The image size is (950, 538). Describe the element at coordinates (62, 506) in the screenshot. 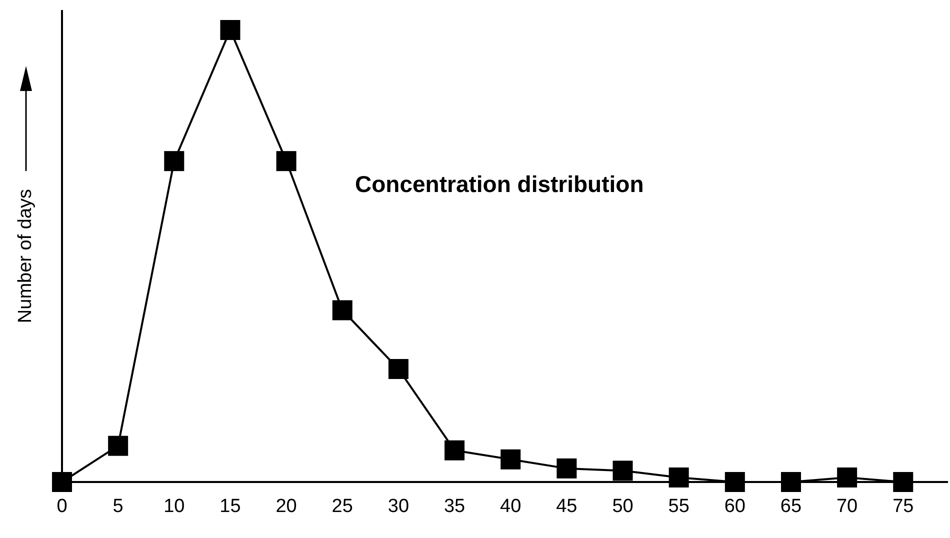

I see `x-tick-label: 0` at that location.